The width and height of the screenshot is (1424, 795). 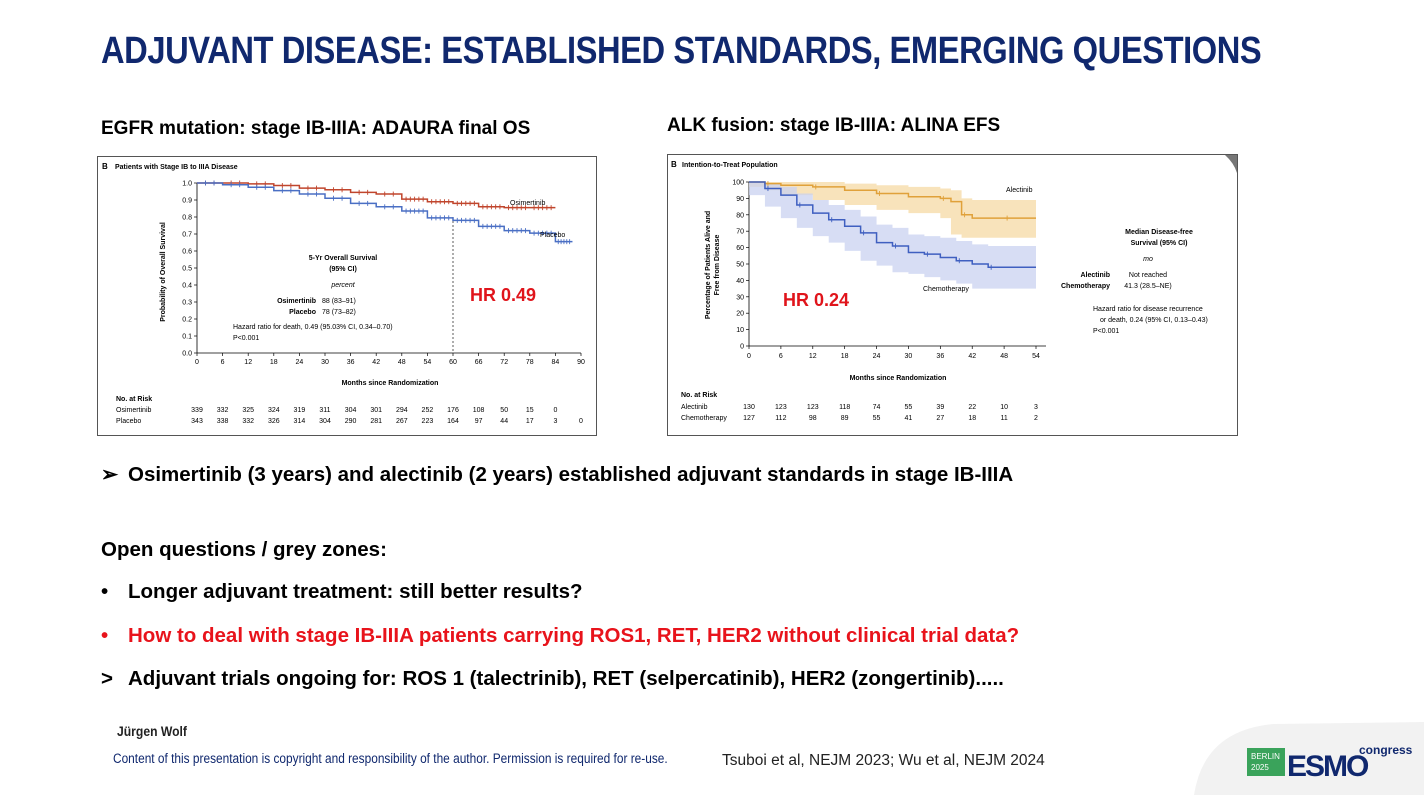 What do you see at coordinates (187, 201) in the screenshot?
I see `y-tick-label: 0.9` at bounding box center [187, 201].